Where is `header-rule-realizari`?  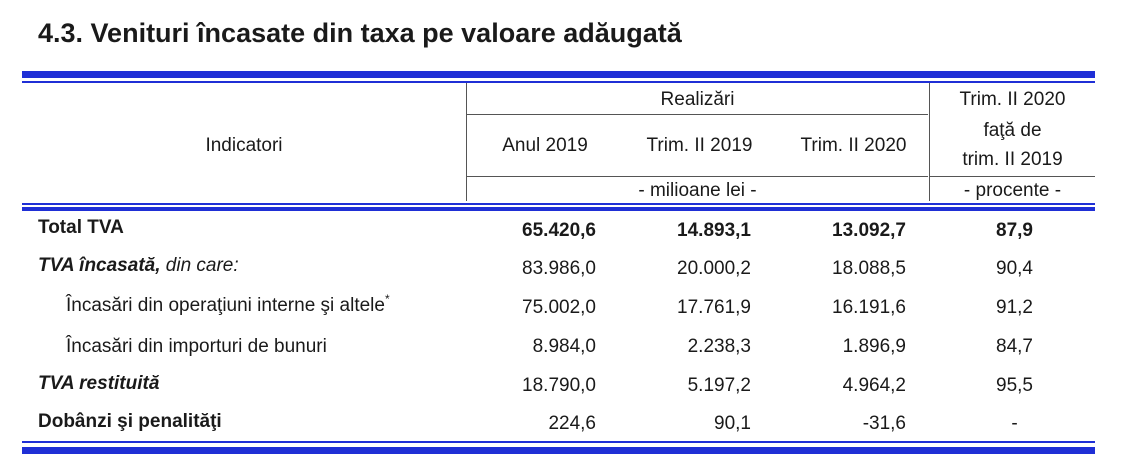 header-rule-realizari is located at coordinates (697, 114).